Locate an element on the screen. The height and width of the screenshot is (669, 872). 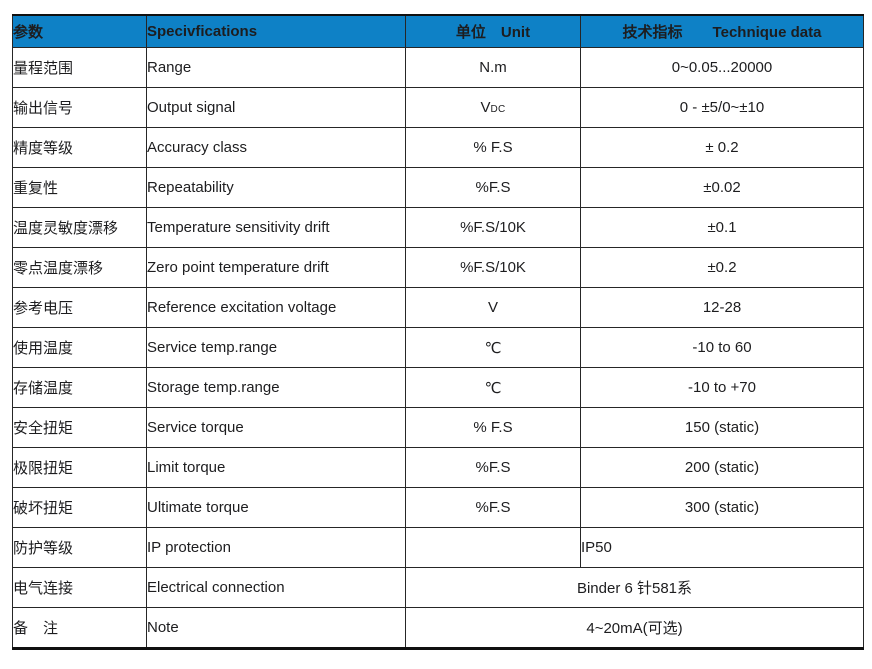
table-row-ultimate-torque: 破坏扭矩 Ultimate torque %F.S 300 (static) is located at coordinates (438, 507).